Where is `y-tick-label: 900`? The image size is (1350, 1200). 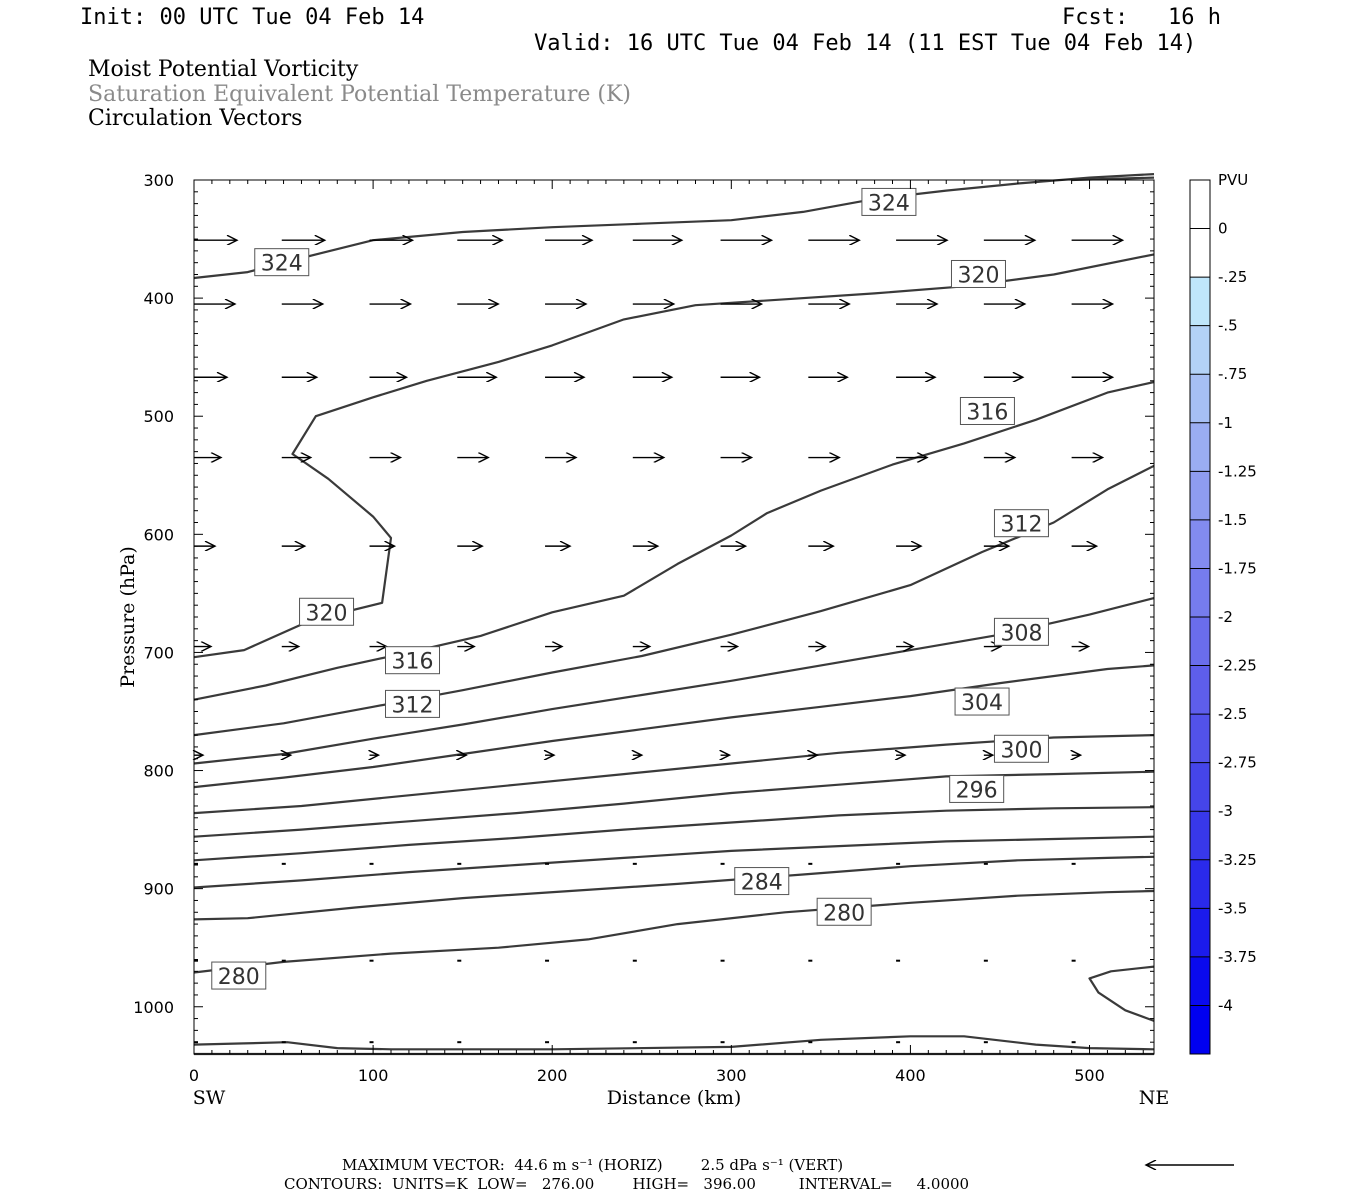 y-tick-label: 900 is located at coordinates (158, 889).